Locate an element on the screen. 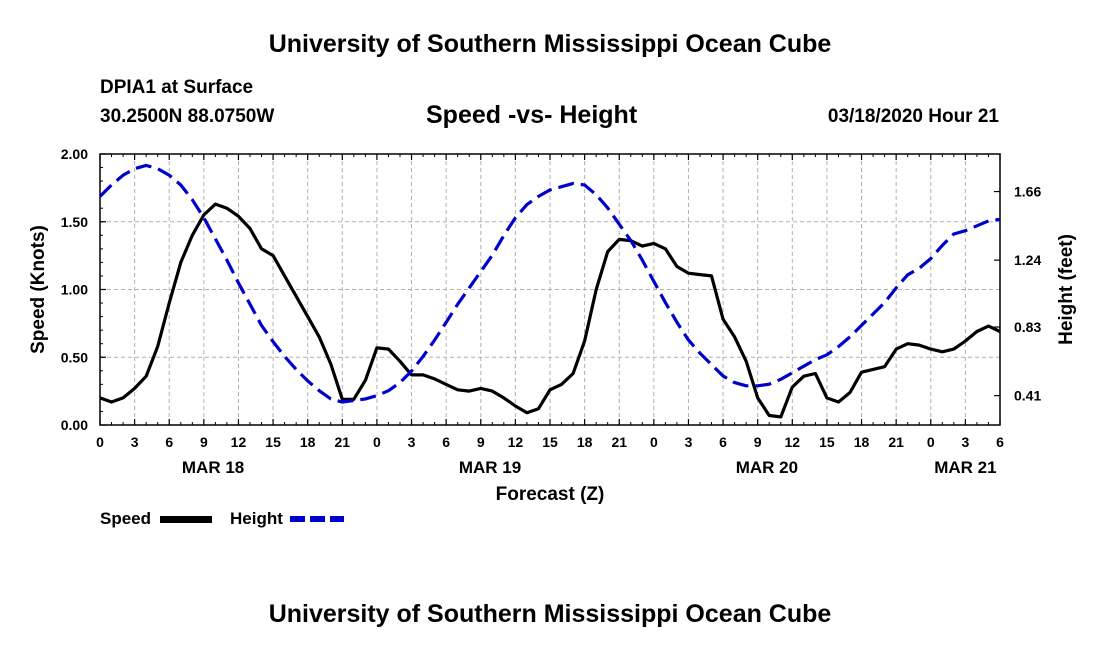  y2-axis-label: Height (feet) is located at coordinates (1066, 289).